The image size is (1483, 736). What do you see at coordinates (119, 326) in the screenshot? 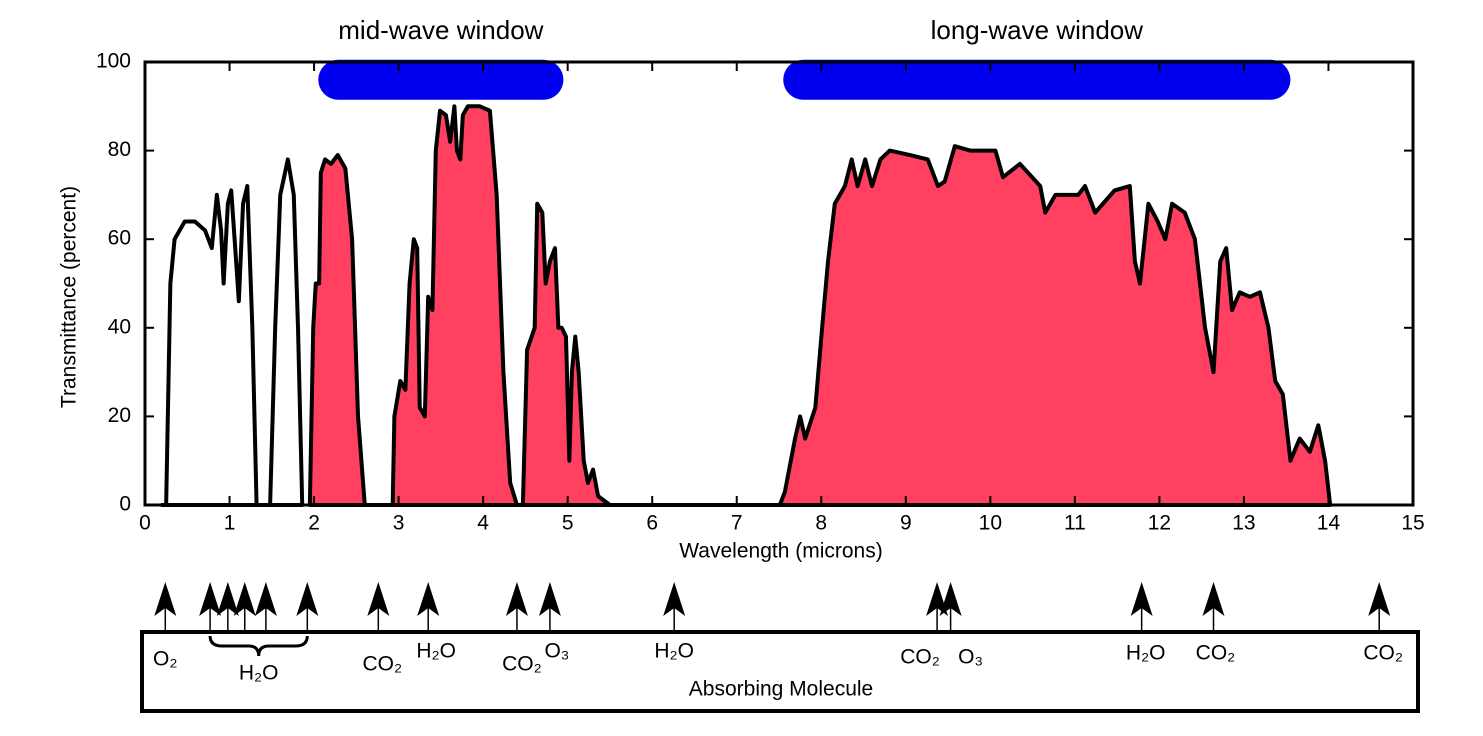
I see `y-tick-label: 40` at bounding box center [119, 326].